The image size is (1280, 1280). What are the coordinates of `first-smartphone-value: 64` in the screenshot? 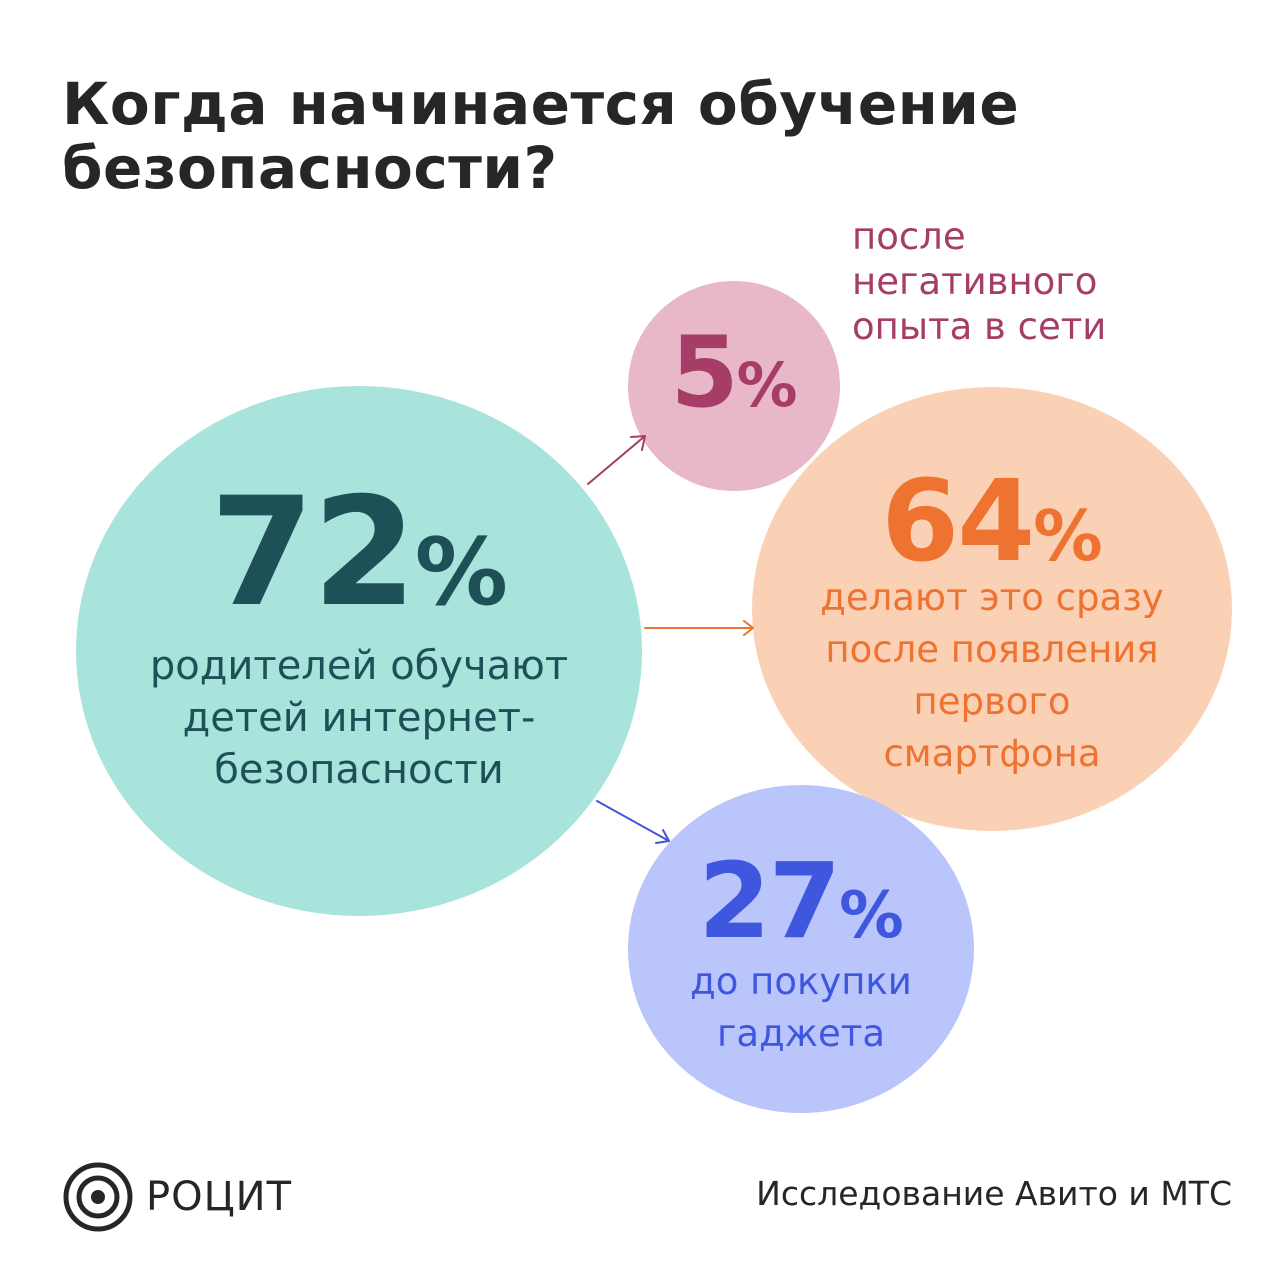 It's located at (958, 522).